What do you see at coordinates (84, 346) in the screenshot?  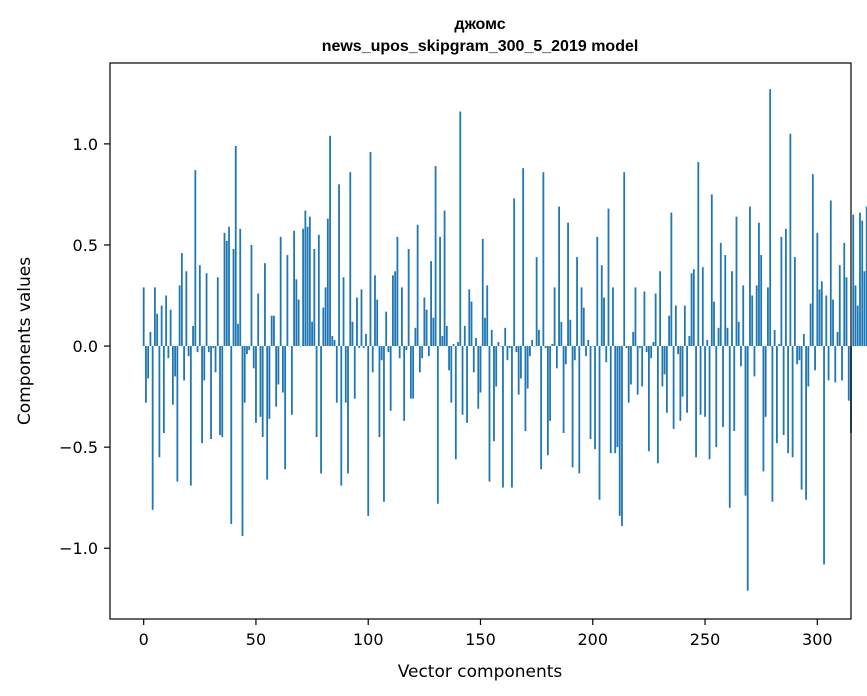 I see `y-axis-ticks: 1.0 0.5 0.0 −0.5 −1.0` at bounding box center [84, 346].